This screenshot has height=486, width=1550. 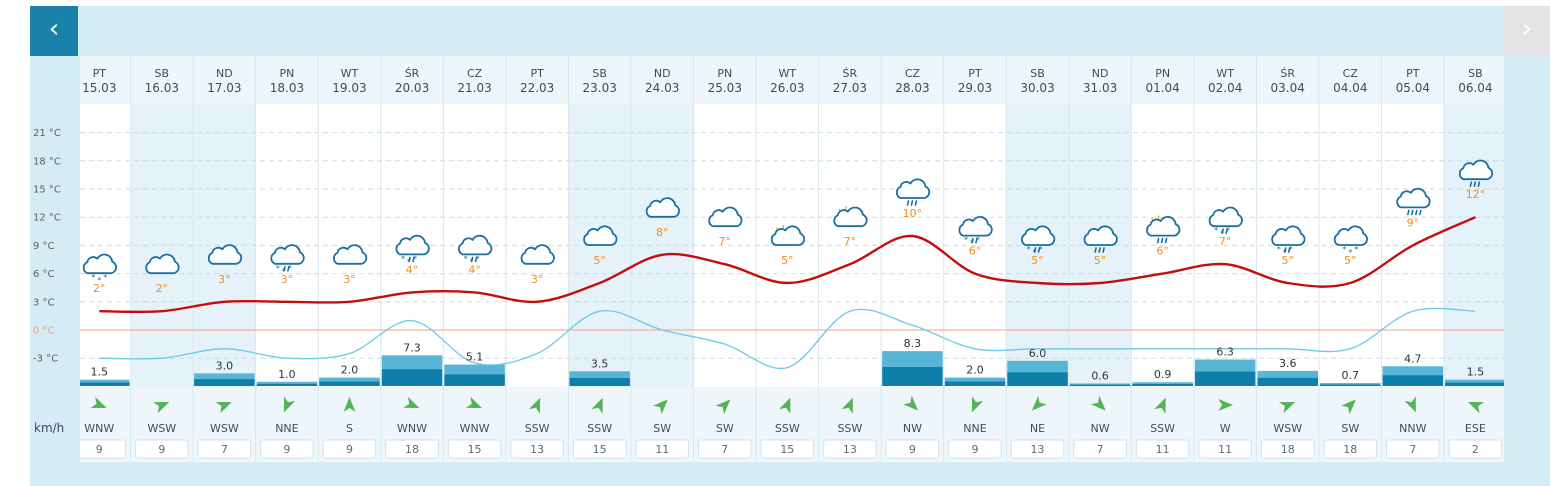 I want to click on date-label: 26.03, so click(x=787, y=88).